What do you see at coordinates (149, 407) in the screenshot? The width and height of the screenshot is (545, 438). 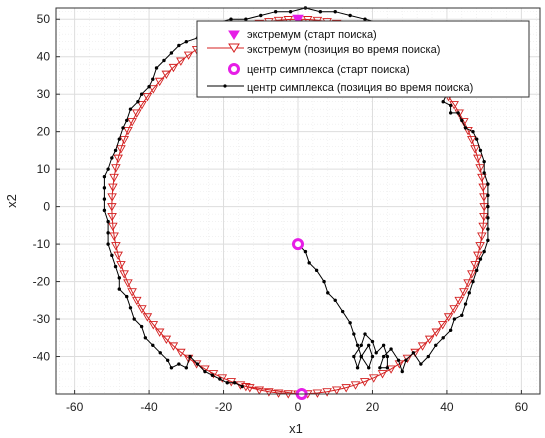 I see `x-tick-label: -40` at bounding box center [149, 407].